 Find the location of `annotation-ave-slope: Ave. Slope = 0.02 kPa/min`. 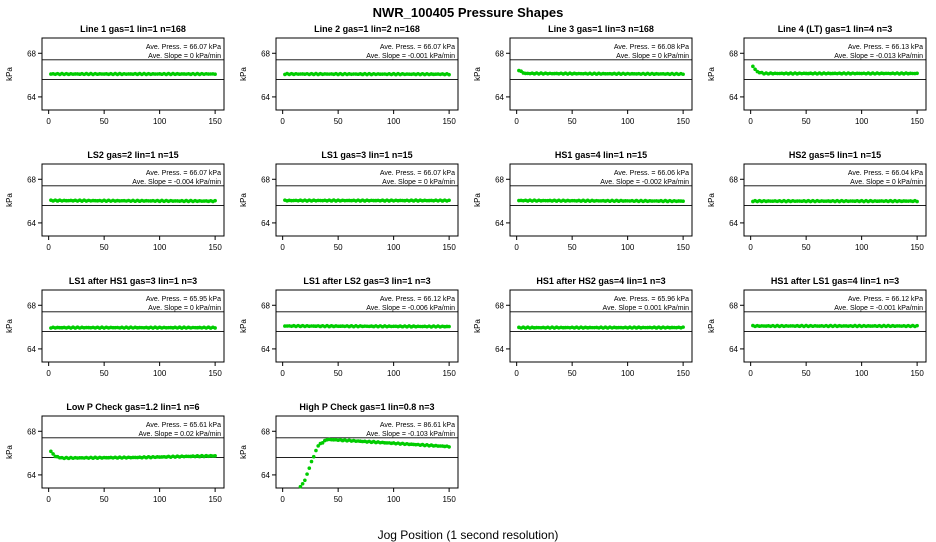

annotation-ave-slope: Ave. Slope = 0.02 kPa/min is located at coordinates (179, 434).